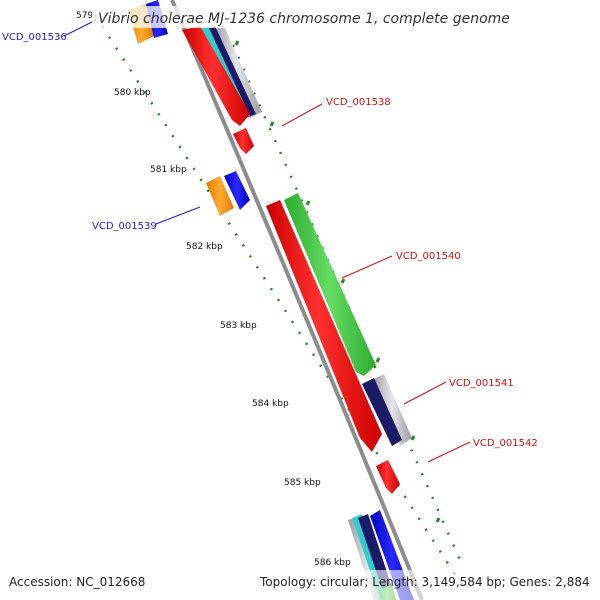 Image resolution: width=600 pixels, height=600 pixels. What do you see at coordinates (428, 256) in the screenshot?
I see `gene-label-vcd-001540: VCD_001540` at bounding box center [428, 256].